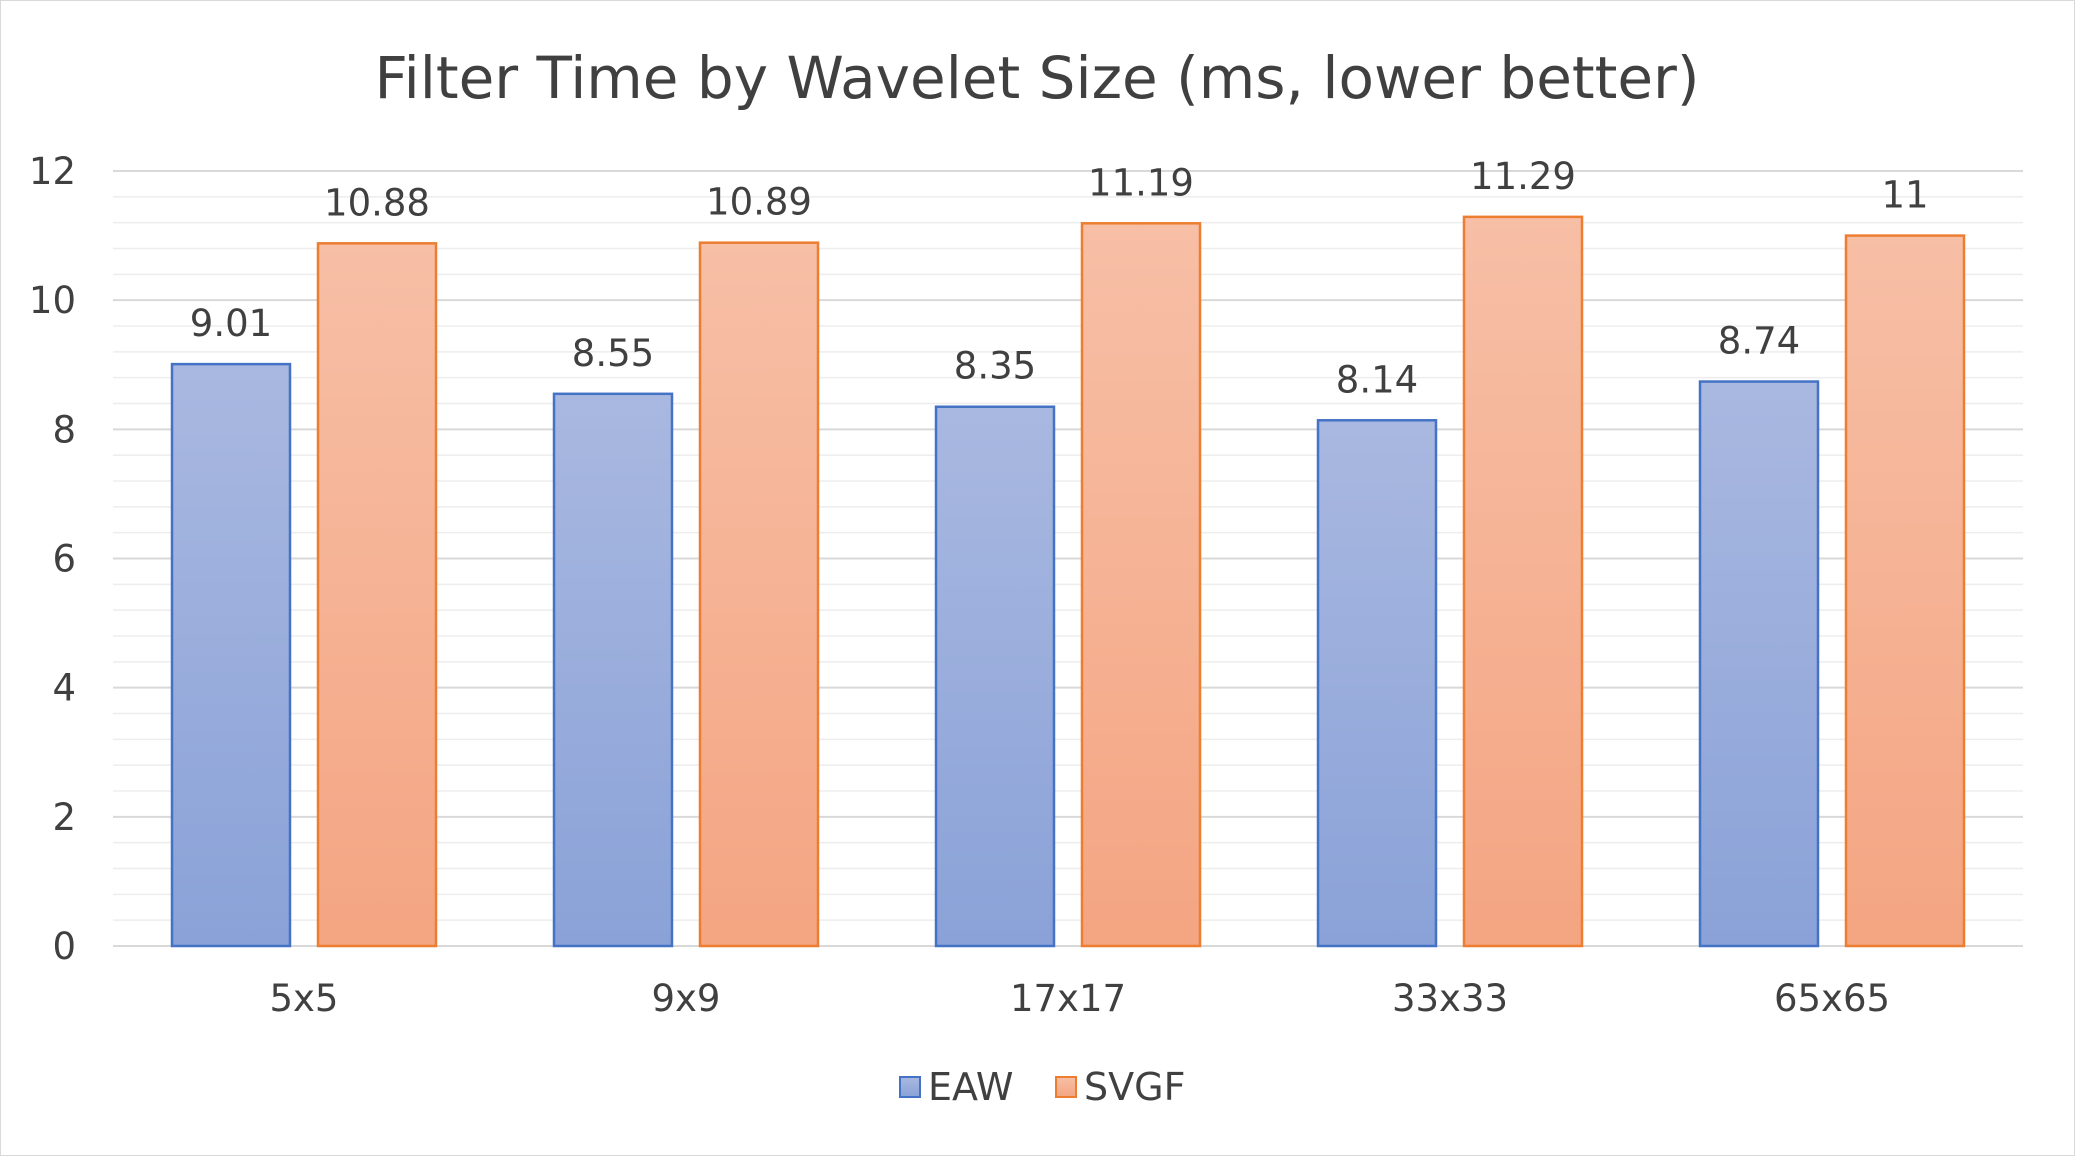  I want to click on bar-eaw-5x5, so click(231, 655).